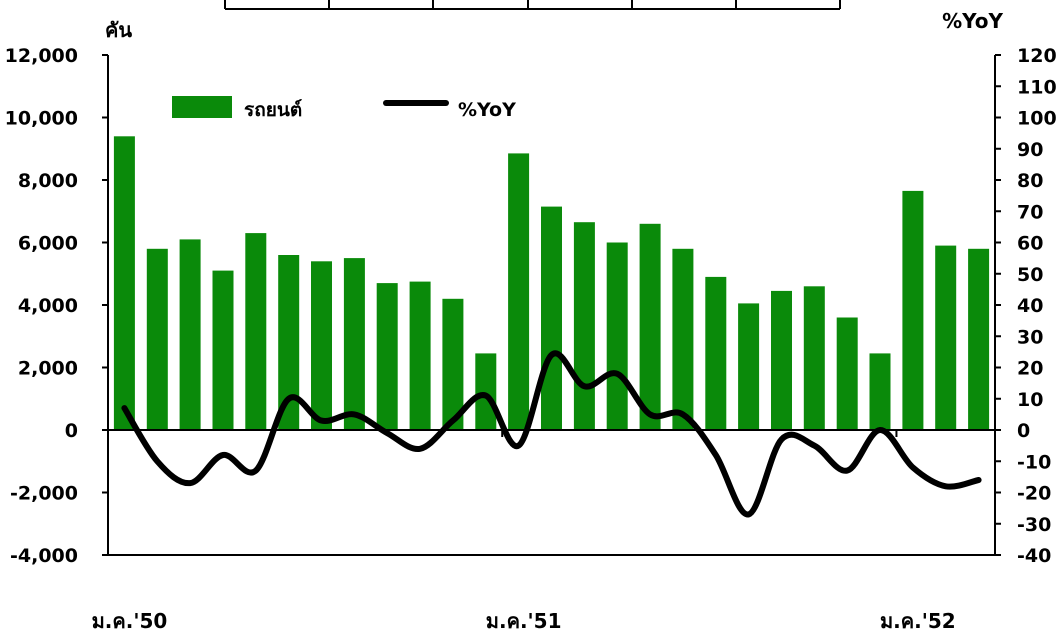 The height and width of the screenshot is (637, 1064). What do you see at coordinates (71, 431) in the screenshot?
I see `left-tick-label: 0` at bounding box center [71, 431].